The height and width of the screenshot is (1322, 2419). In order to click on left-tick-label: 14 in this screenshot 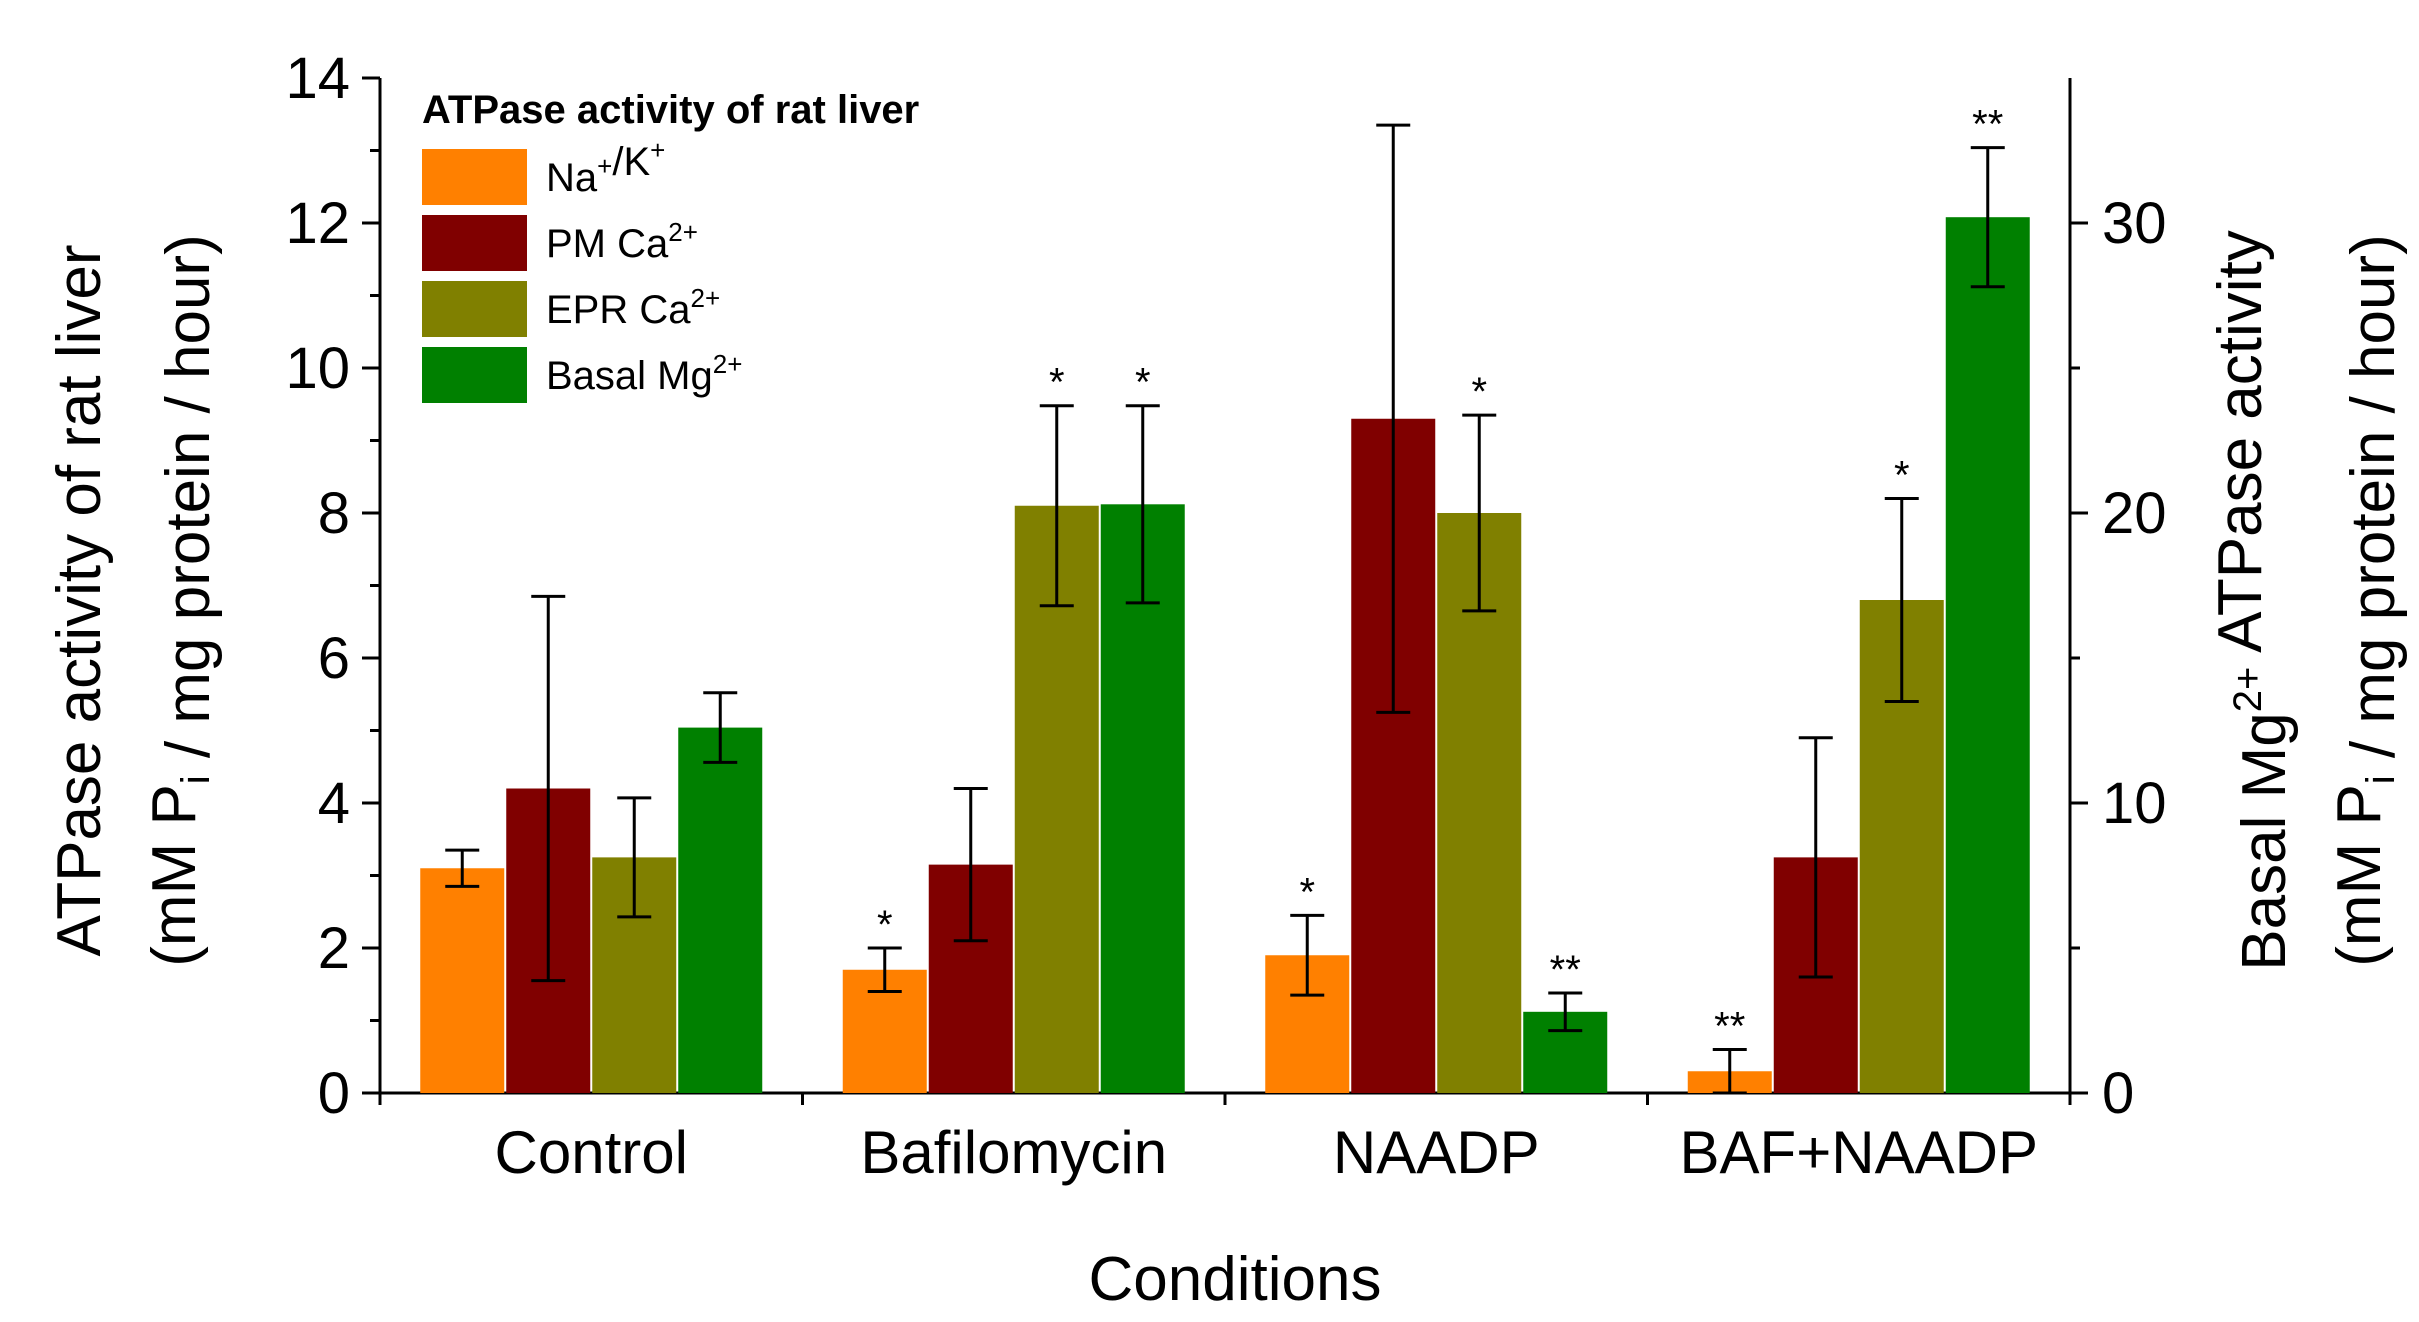, I will do `click(317, 78)`.